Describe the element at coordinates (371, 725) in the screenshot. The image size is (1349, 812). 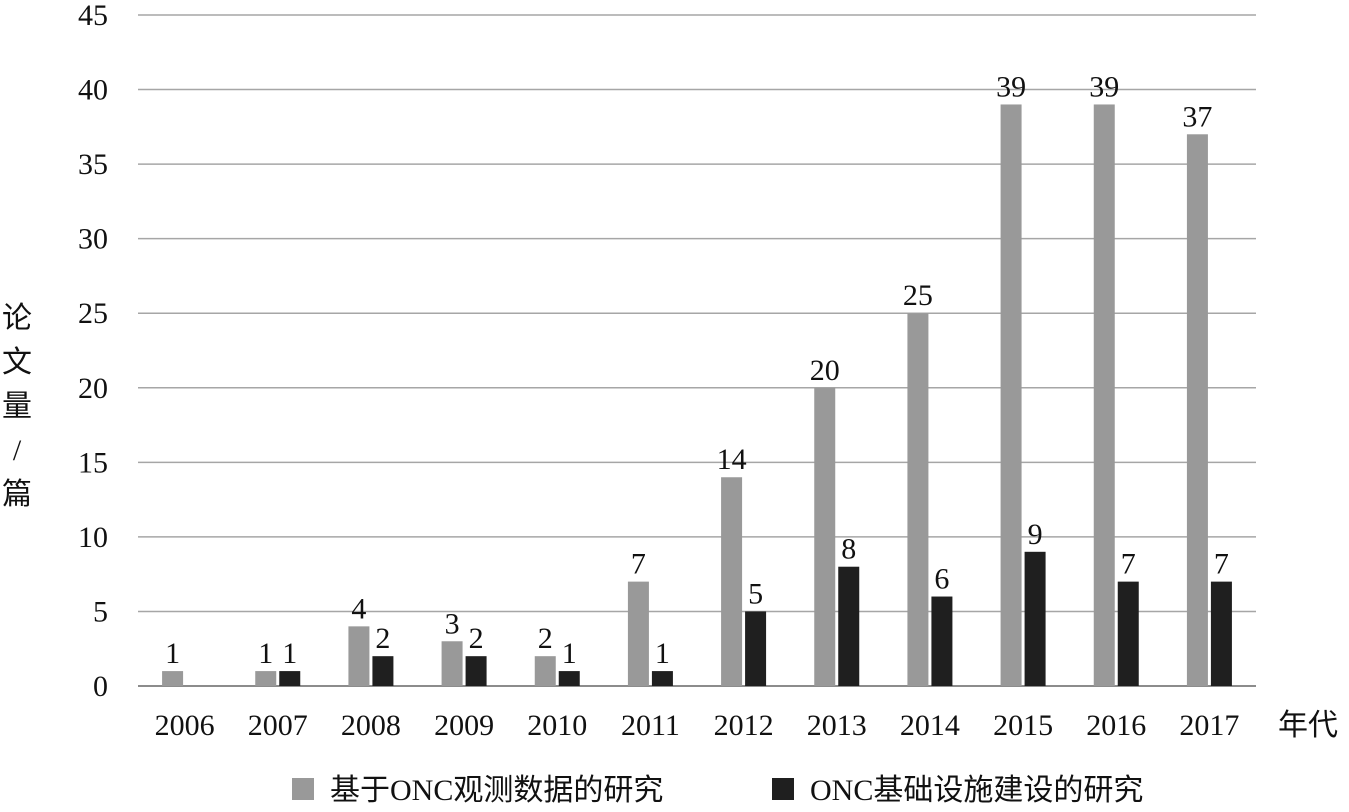
I see `x-tick-label: 2008` at that location.